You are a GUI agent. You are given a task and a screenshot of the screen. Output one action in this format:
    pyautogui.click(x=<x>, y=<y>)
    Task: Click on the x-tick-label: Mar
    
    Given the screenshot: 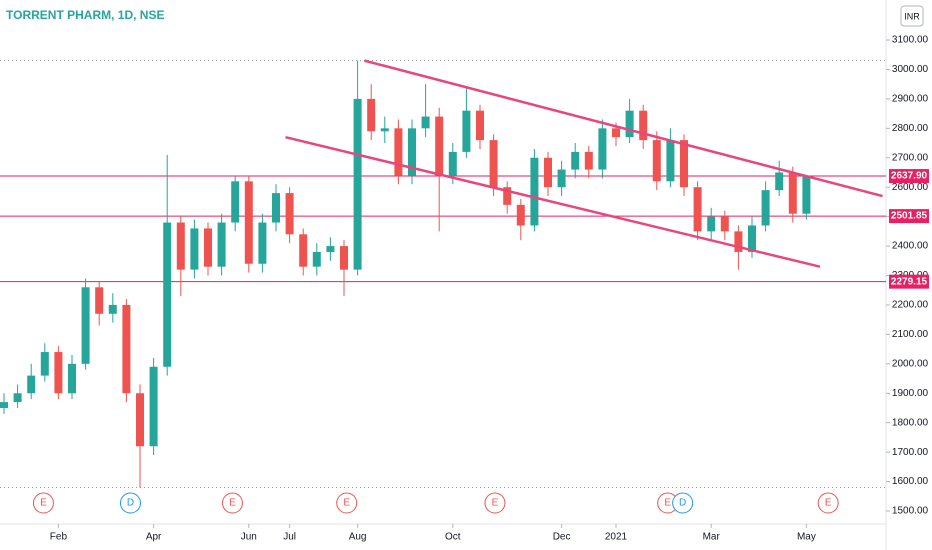 What is the action you would take?
    pyautogui.click(x=712, y=537)
    